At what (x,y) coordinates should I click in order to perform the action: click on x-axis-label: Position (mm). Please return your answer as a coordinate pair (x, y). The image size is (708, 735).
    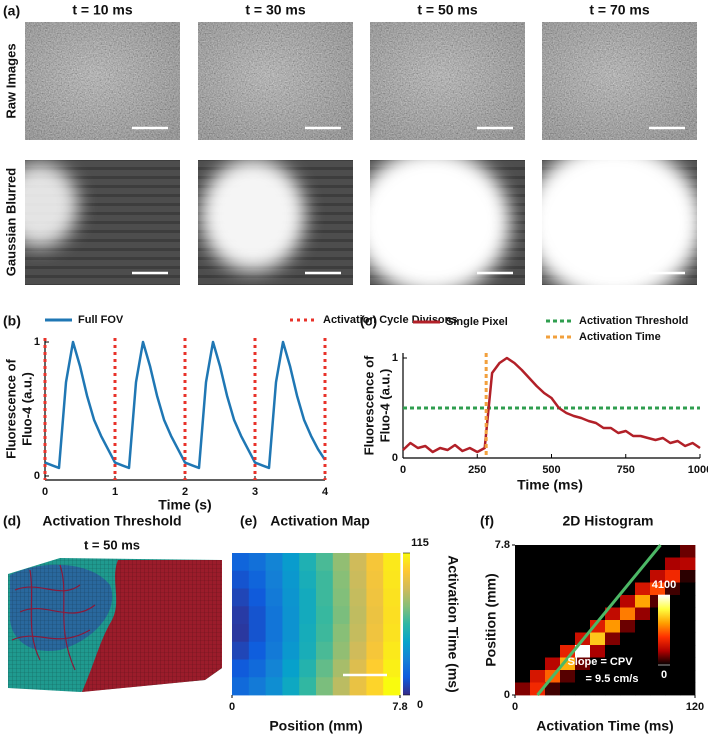
    Looking at the image, I should click on (315, 726).